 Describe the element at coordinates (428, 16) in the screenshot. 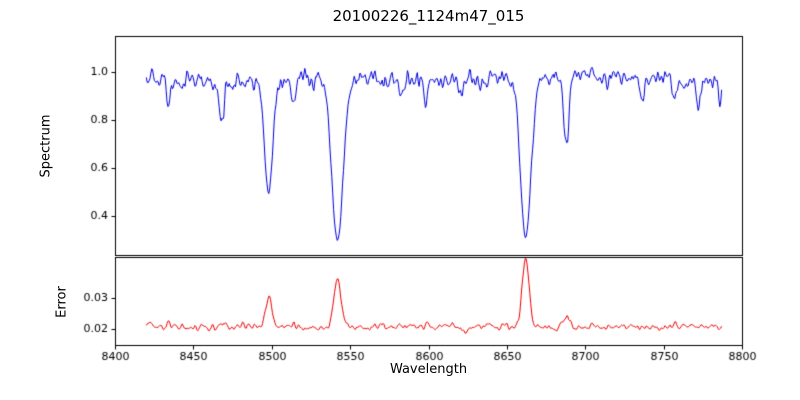

I see `chart-title: 20100226_1124m47_015` at that location.